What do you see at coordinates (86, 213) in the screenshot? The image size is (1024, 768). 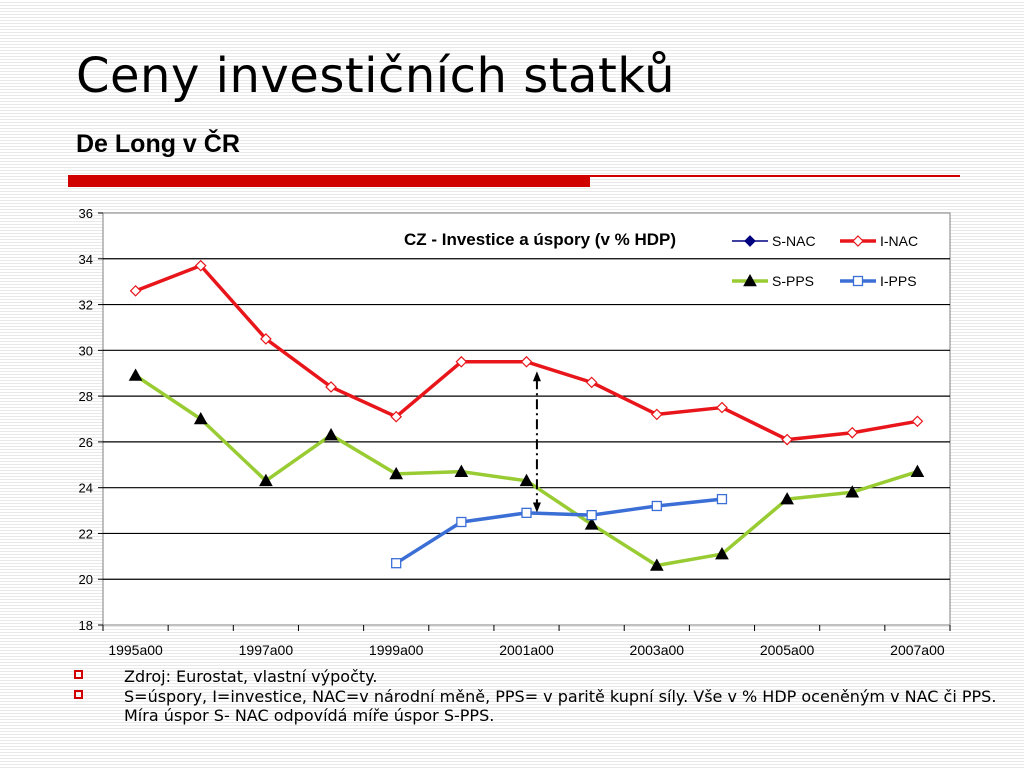 I see `y-tick-label: 36` at bounding box center [86, 213].